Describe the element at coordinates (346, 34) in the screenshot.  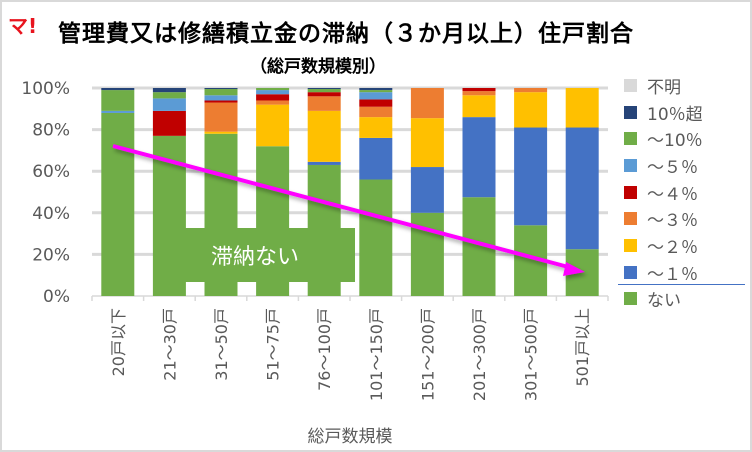
I see `chart-title: 管理費又は修繕積立金の滞納（３か月以上）住戸割合` at that location.